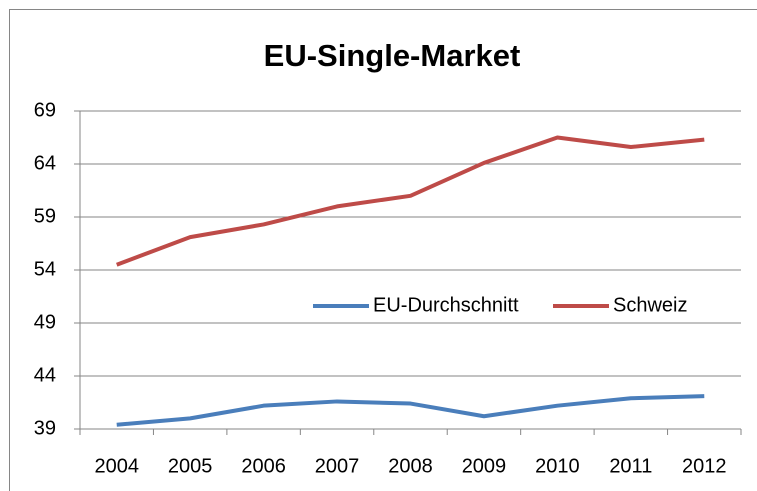 The image size is (757, 491). What do you see at coordinates (392, 55) in the screenshot?
I see `chart-title: EU-Single-Market` at bounding box center [392, 55].